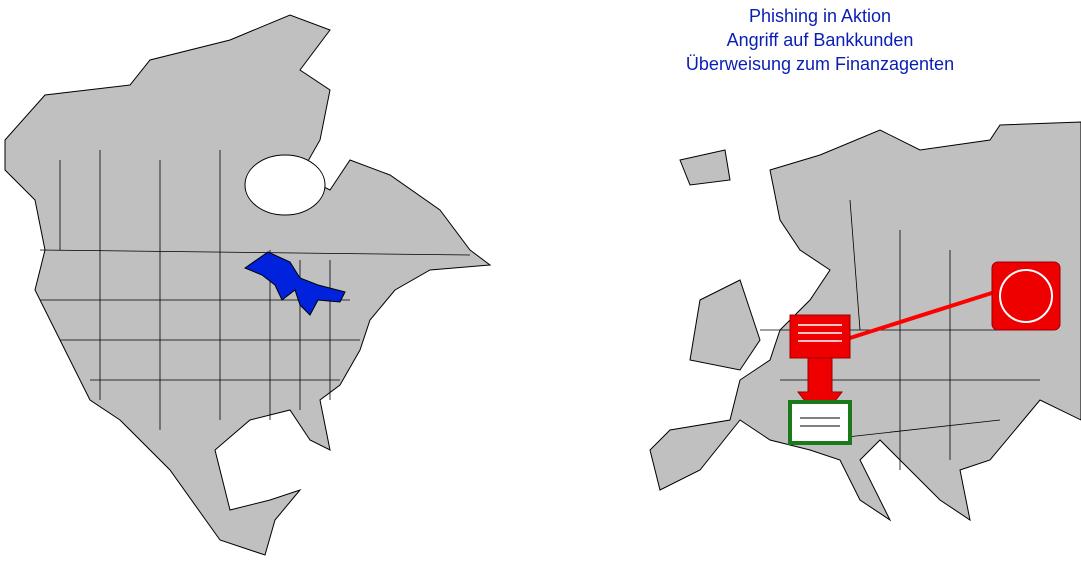 The height and width of the screenshot is (571, 1081). What do you see at coordinates (820, 422) in the screenshot?
I see `agent-document` at bounding box center [820, 422].